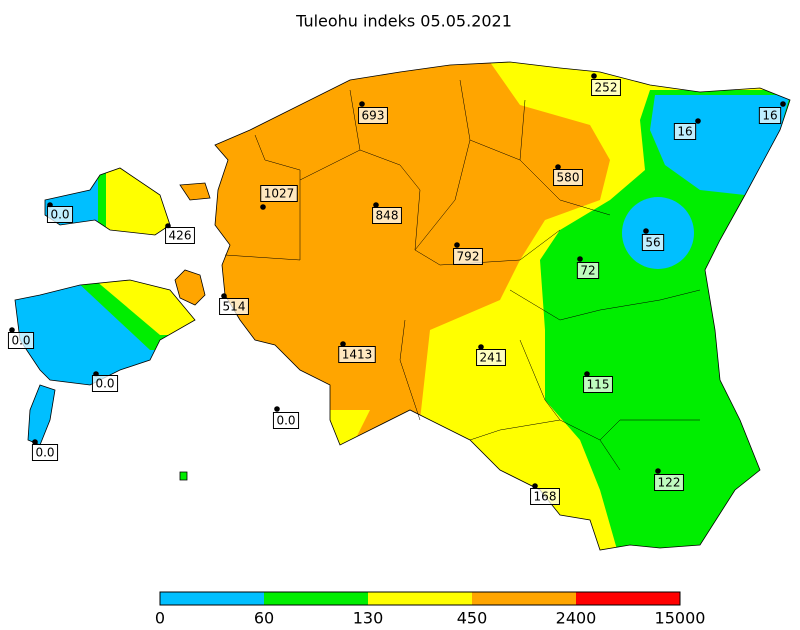 The image size is (800, 630). Describe the element at coordinates (160, 618) in the screenshot. I see `colorbar-tick-label: 0` at that location.